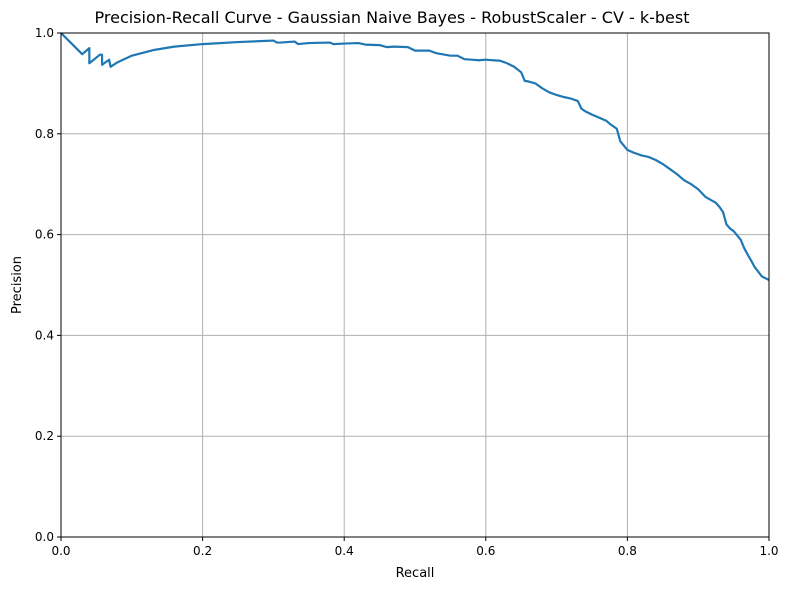  Describe the element at coordinates (768, 551) in the screenshot. I see `x-tick-label: 1.0` at that location.